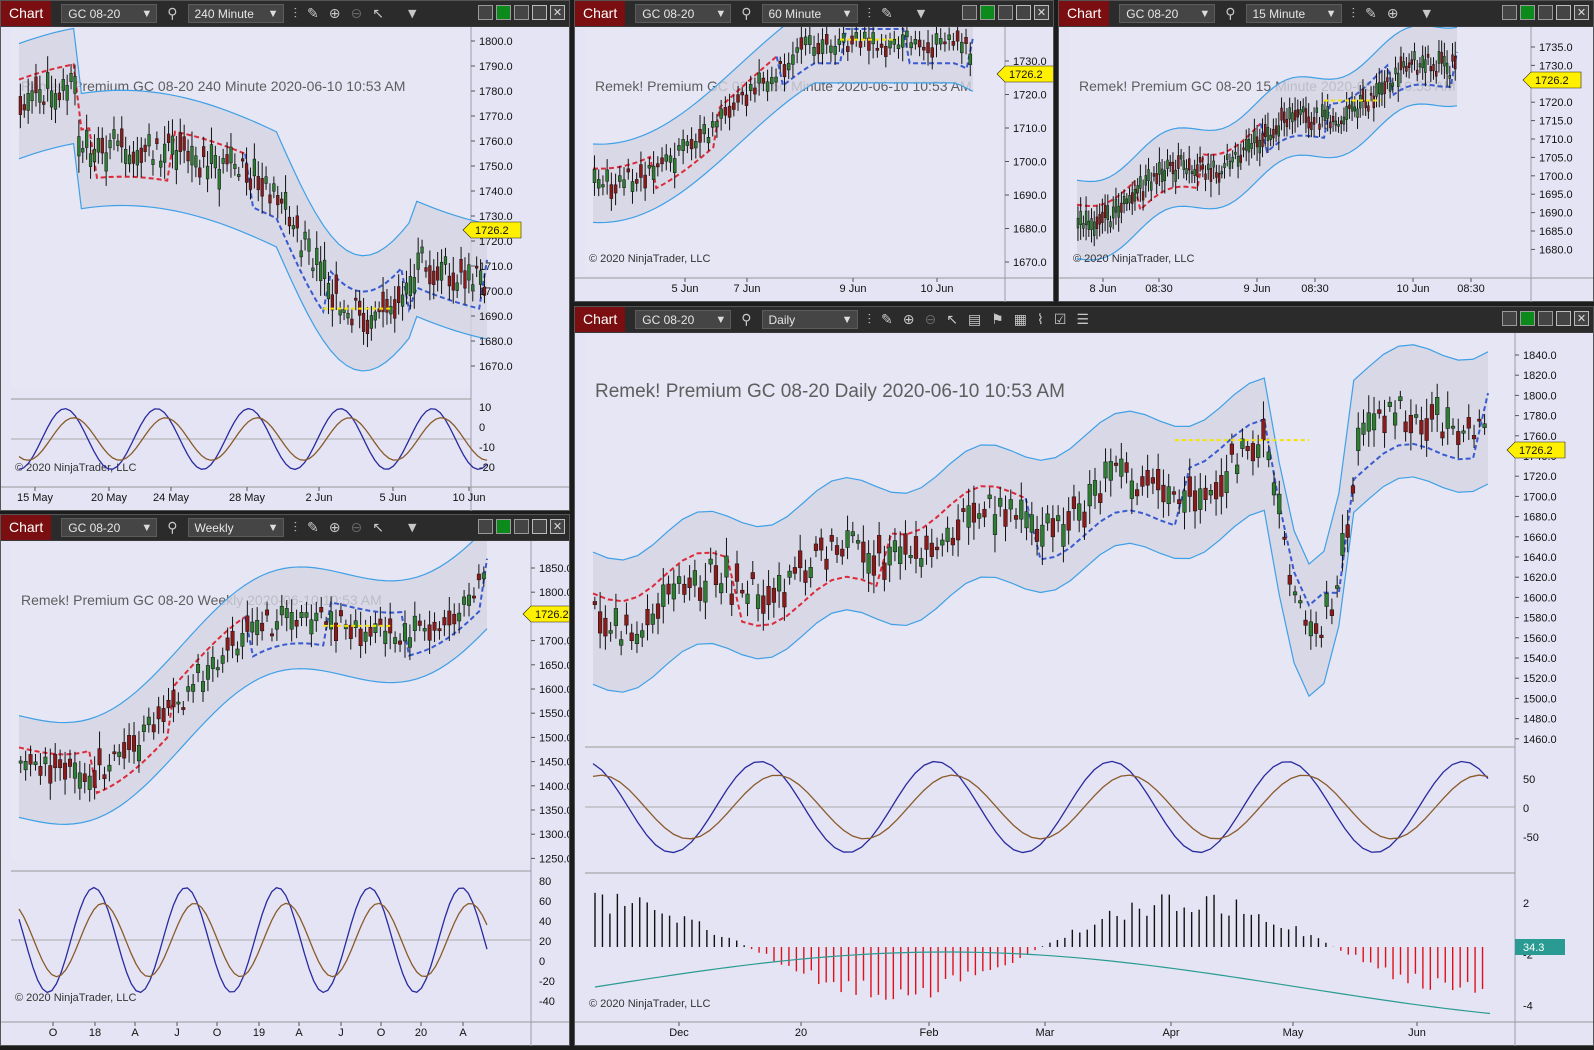  I want to click on interval-selector: 60 Minute ▼, so click(809, 13).